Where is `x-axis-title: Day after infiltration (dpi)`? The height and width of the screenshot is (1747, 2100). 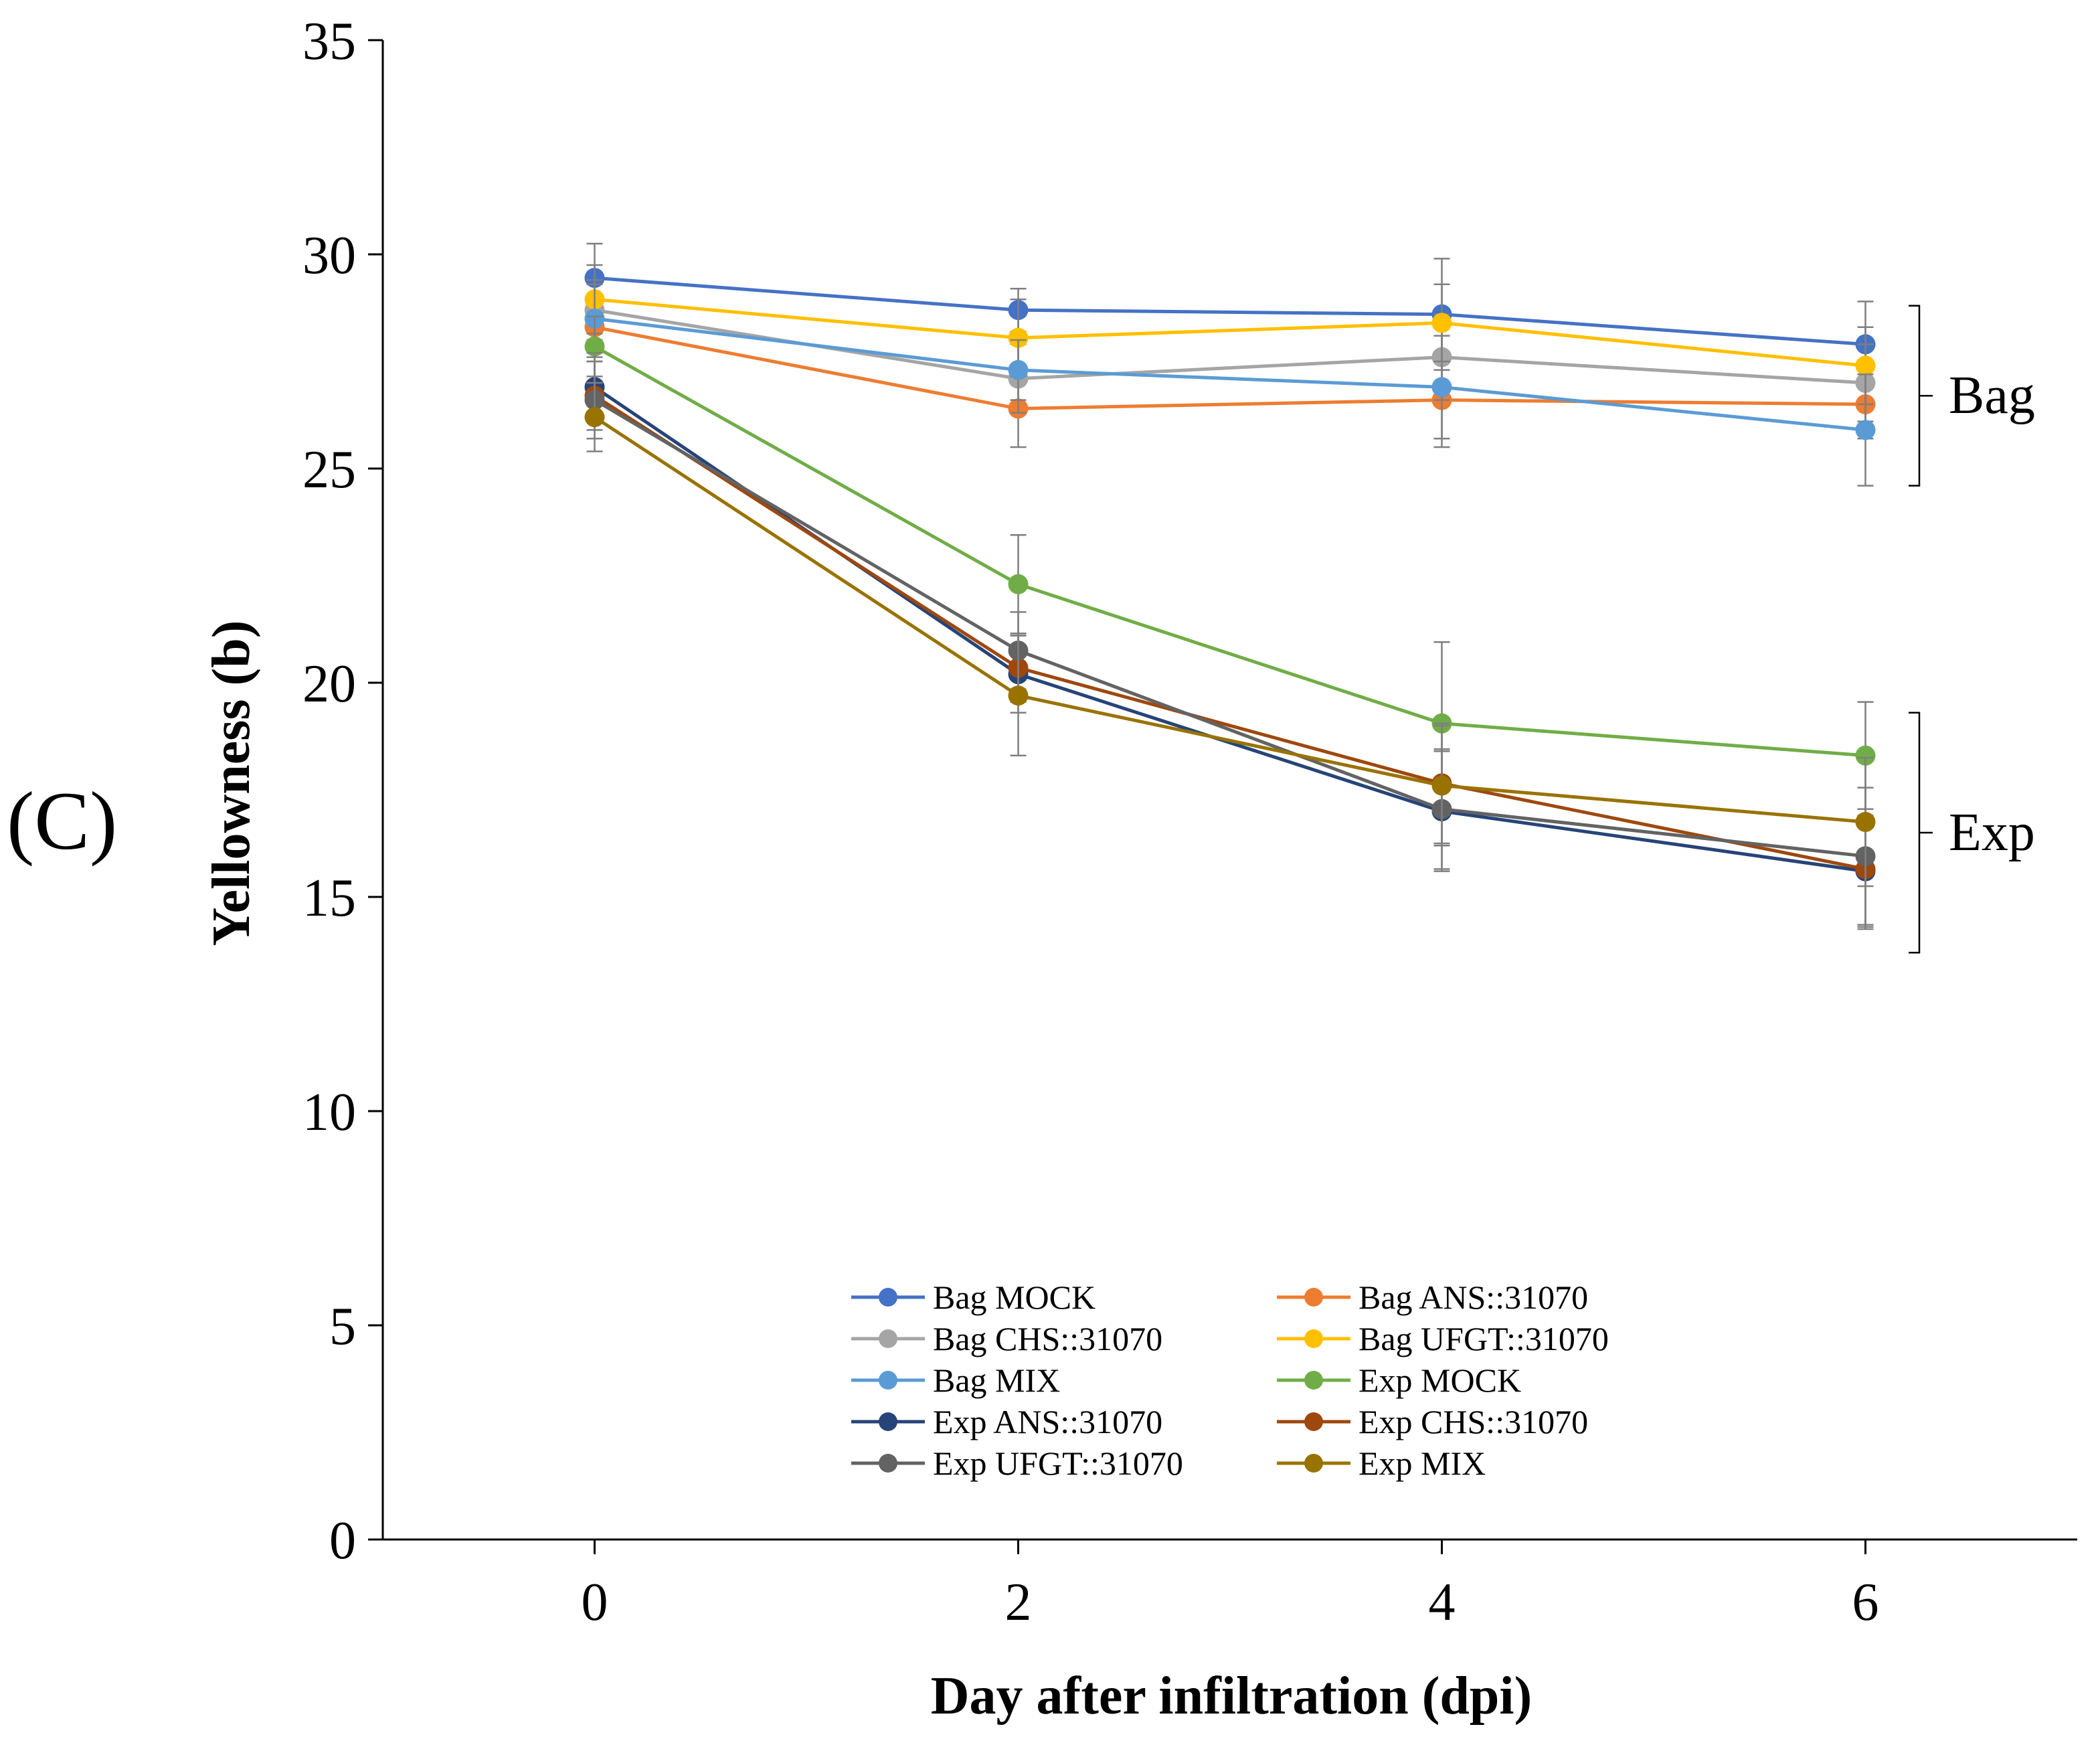 x-axis-title: Day after infiltration (dpi) is located at coordinates (1231, 1696).